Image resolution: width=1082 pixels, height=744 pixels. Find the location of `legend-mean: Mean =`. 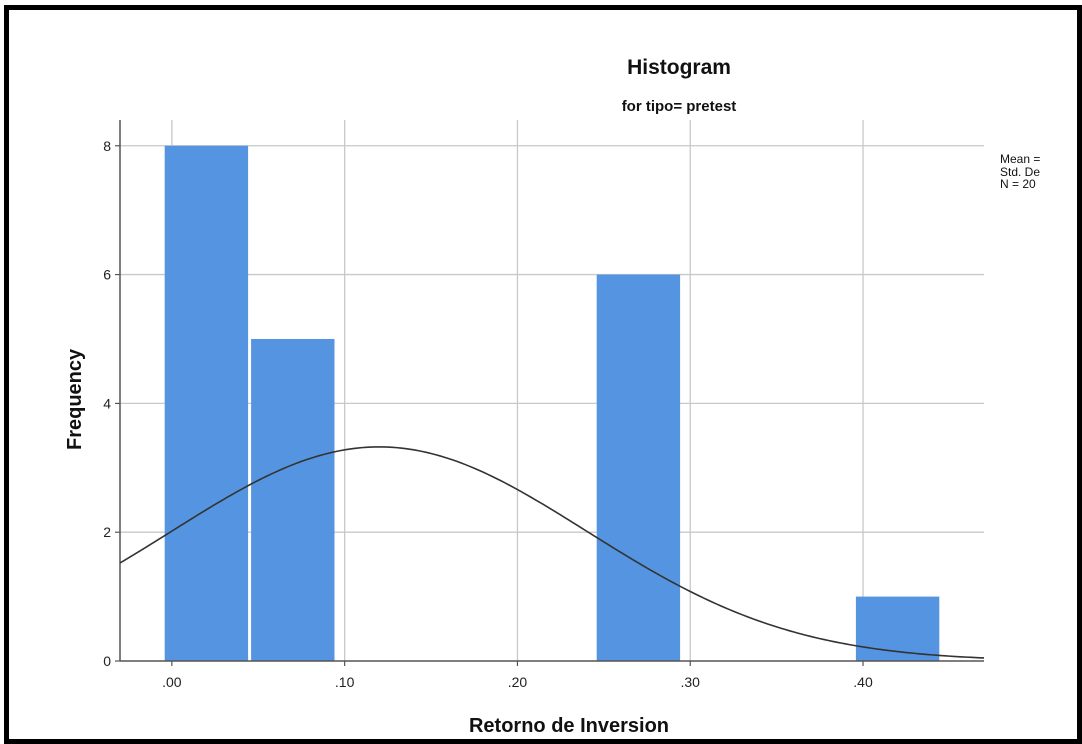

legend-mean: Mean = is located at coordinates (1020, 159).